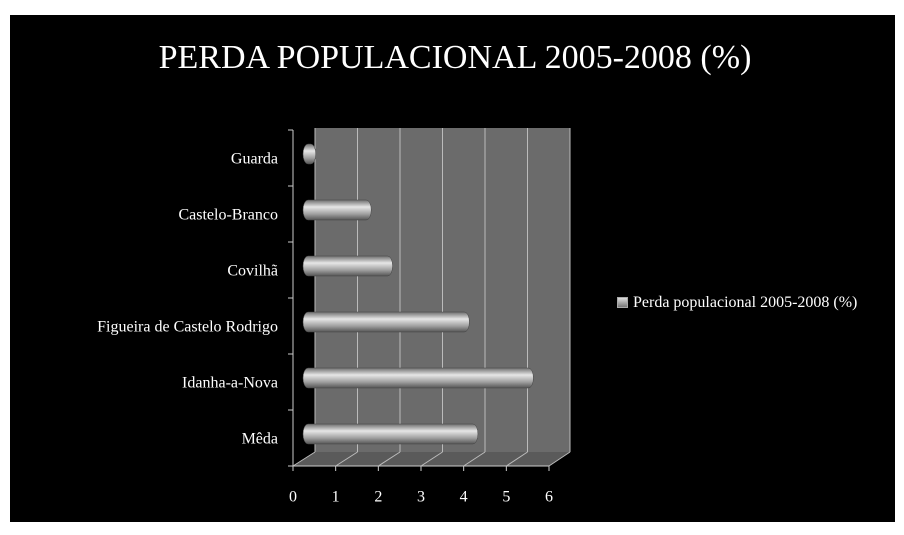  What do you see at coordinates (464, 497) in the screenshot?
I see `x-tick-label: 4` at bounding box center [464, 497].